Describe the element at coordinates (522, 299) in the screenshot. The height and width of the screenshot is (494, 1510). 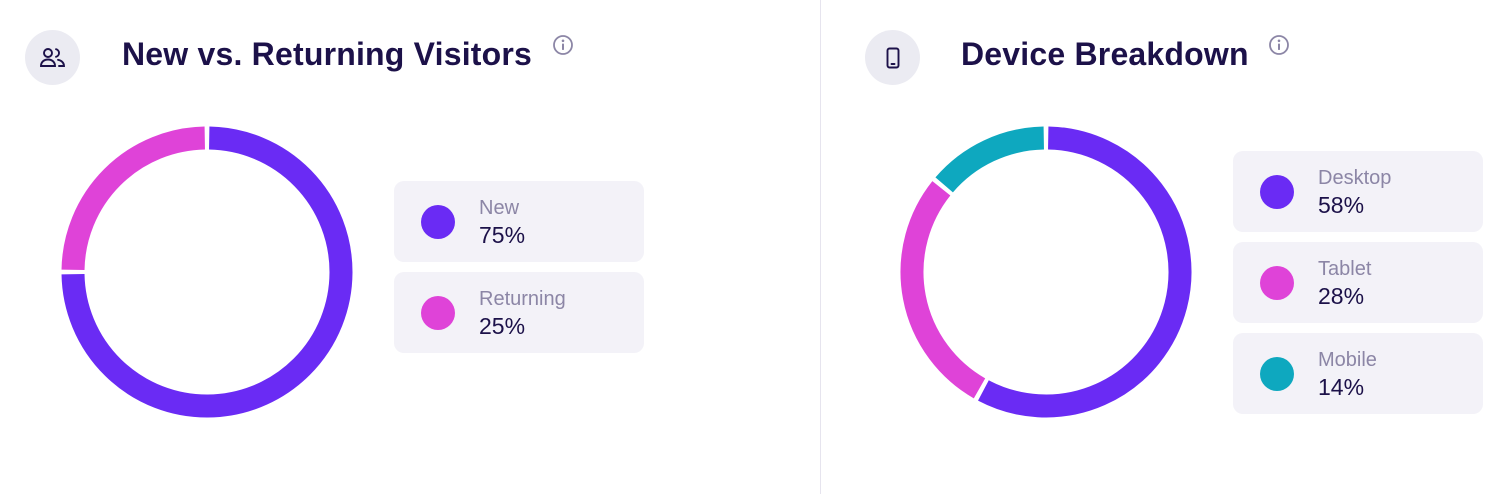
I see `legend-label-returning: Returning` at that location.